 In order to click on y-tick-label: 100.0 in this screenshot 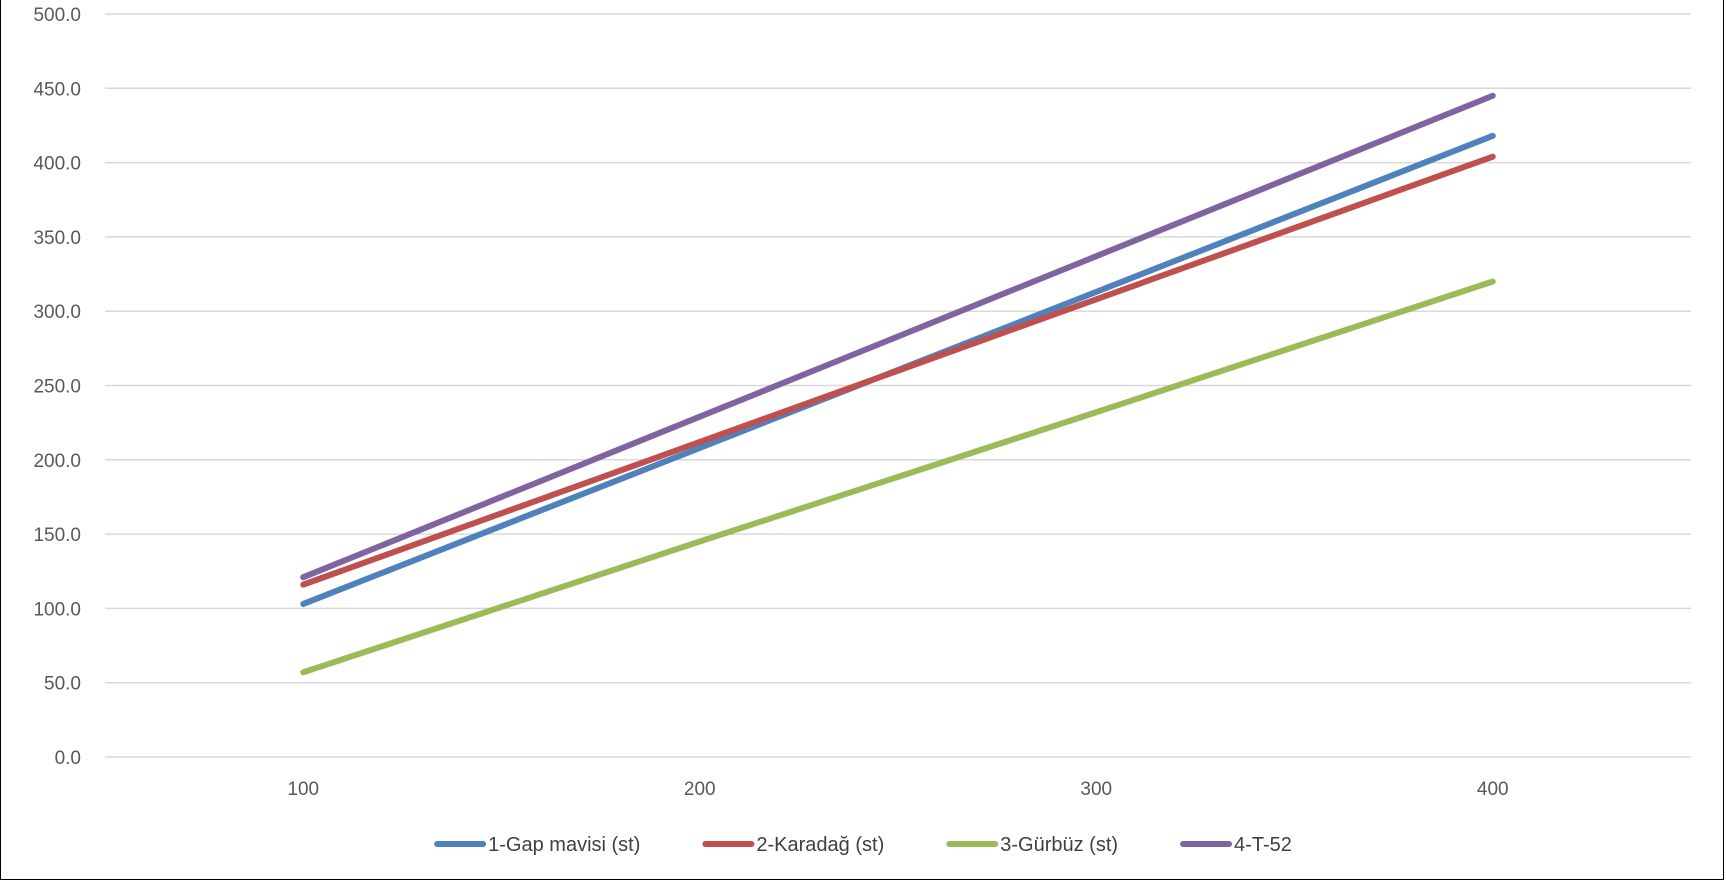, I will do `click(57, 609)`.